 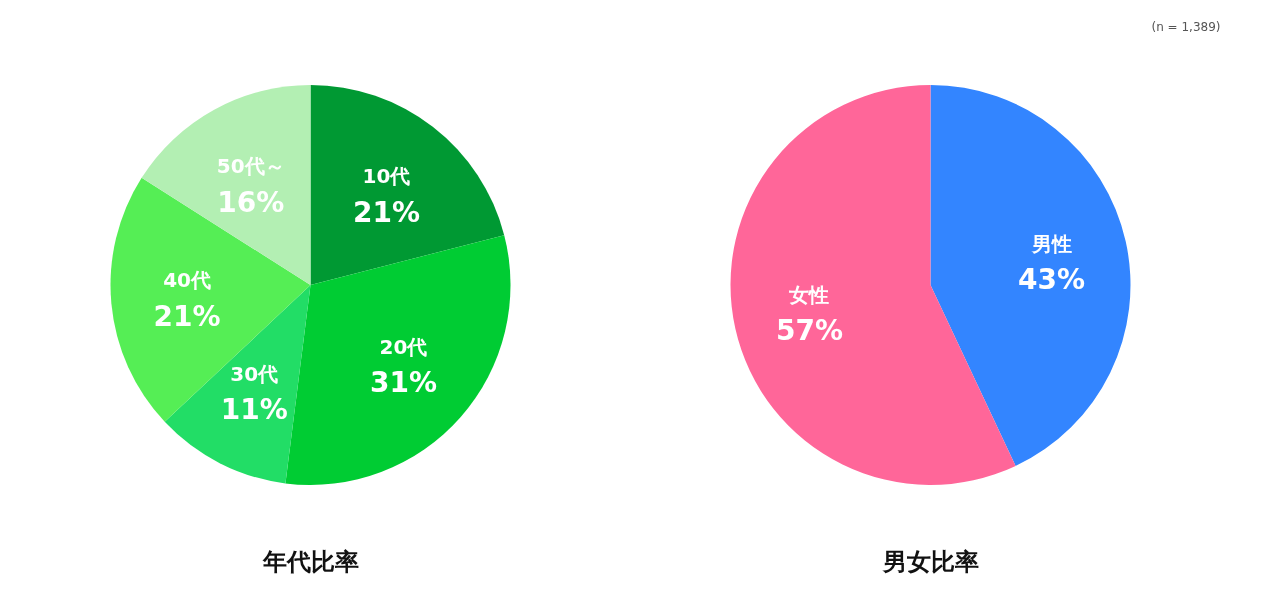 What do you see at coordinates (404, 383) in the screenshot?
I see `data-label: 31%` at bounding box center [404, 383].